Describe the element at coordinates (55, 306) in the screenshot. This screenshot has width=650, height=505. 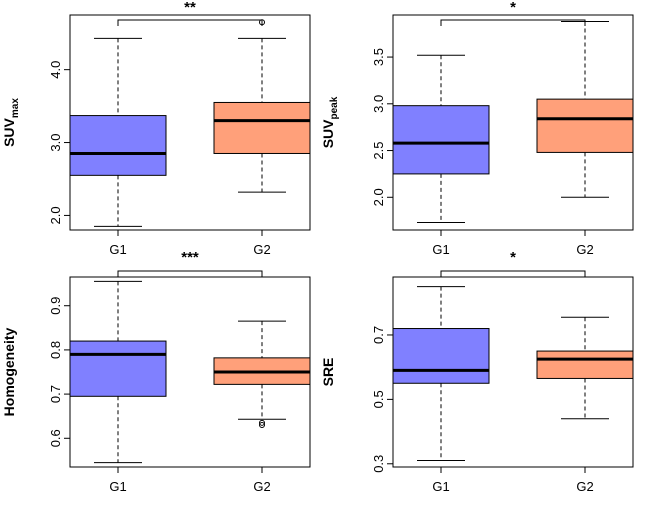
I see `y-tick-label: 0.9` at that location.